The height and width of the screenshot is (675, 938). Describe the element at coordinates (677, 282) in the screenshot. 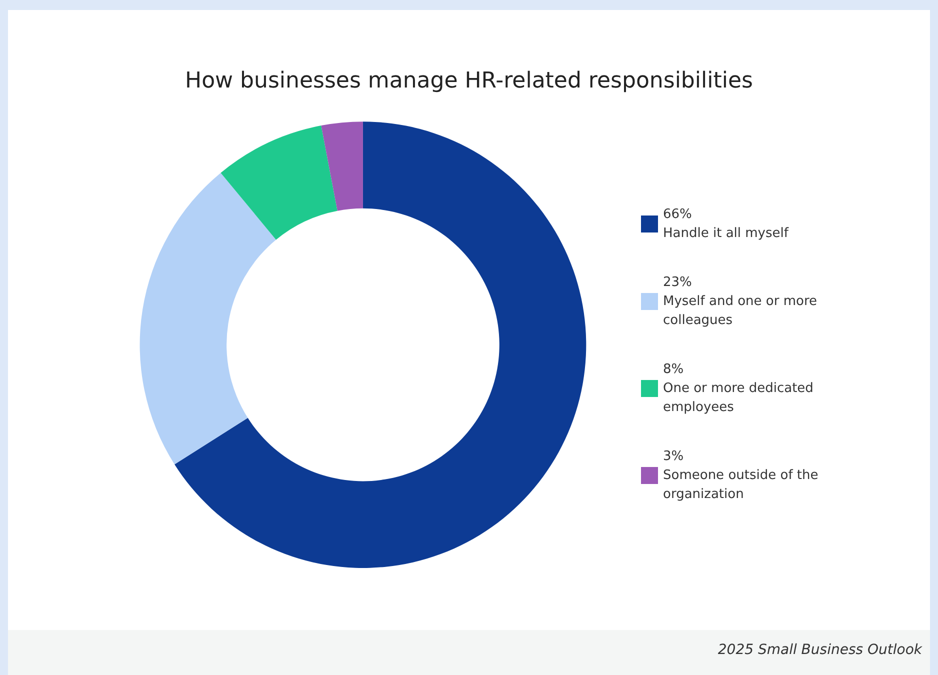

I see `data-label: 23%` at that location.